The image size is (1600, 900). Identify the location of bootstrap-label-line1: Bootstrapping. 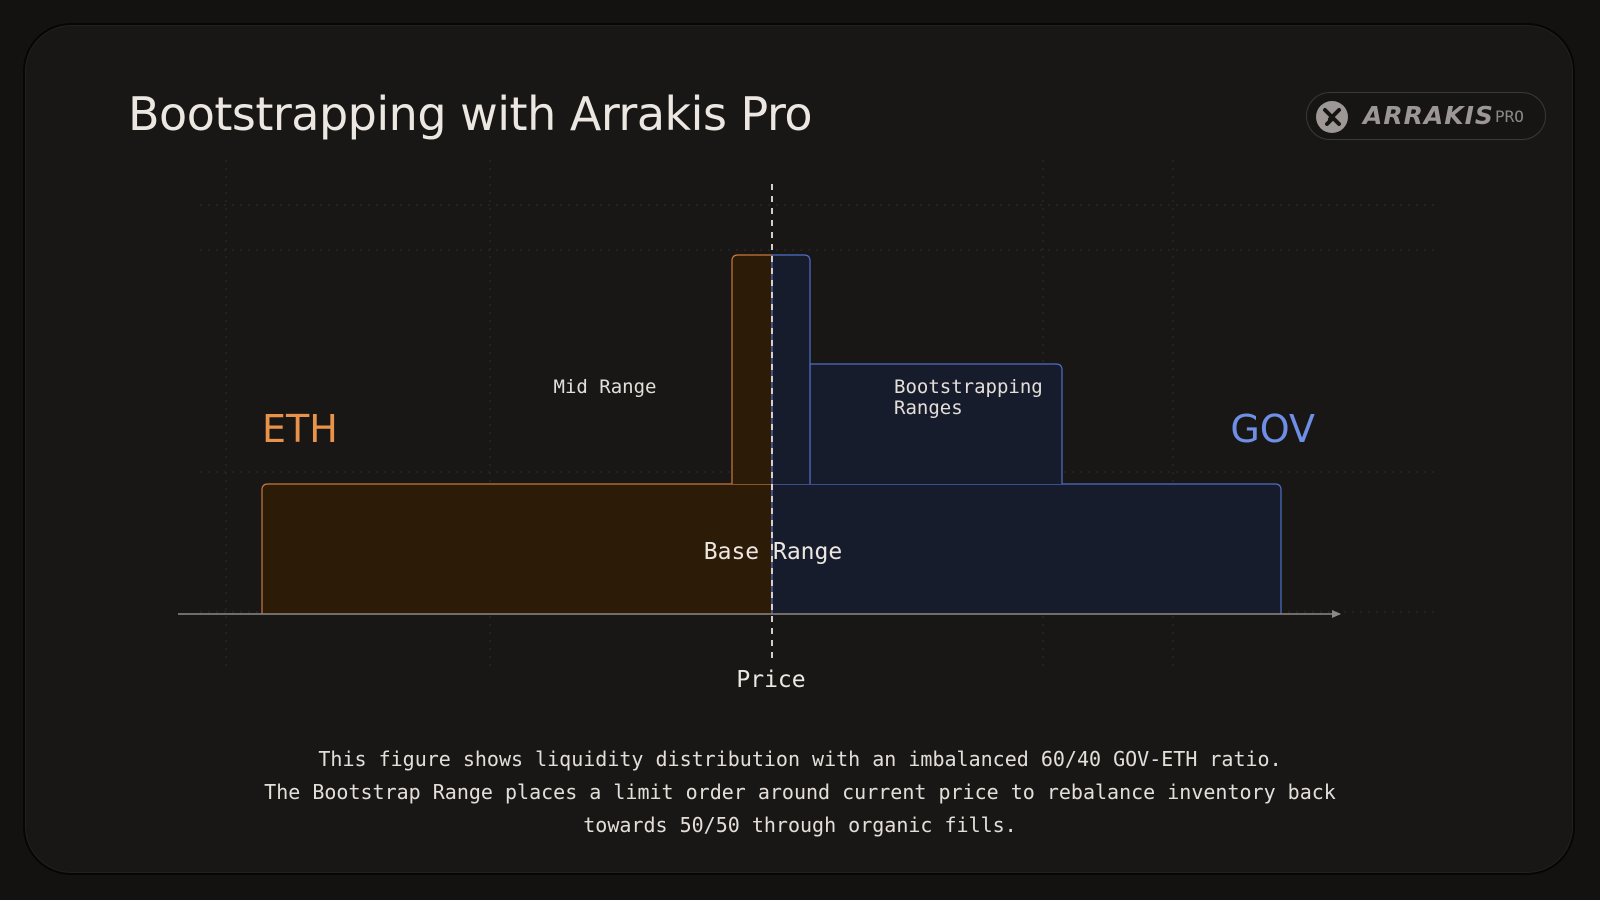
(968, 387).